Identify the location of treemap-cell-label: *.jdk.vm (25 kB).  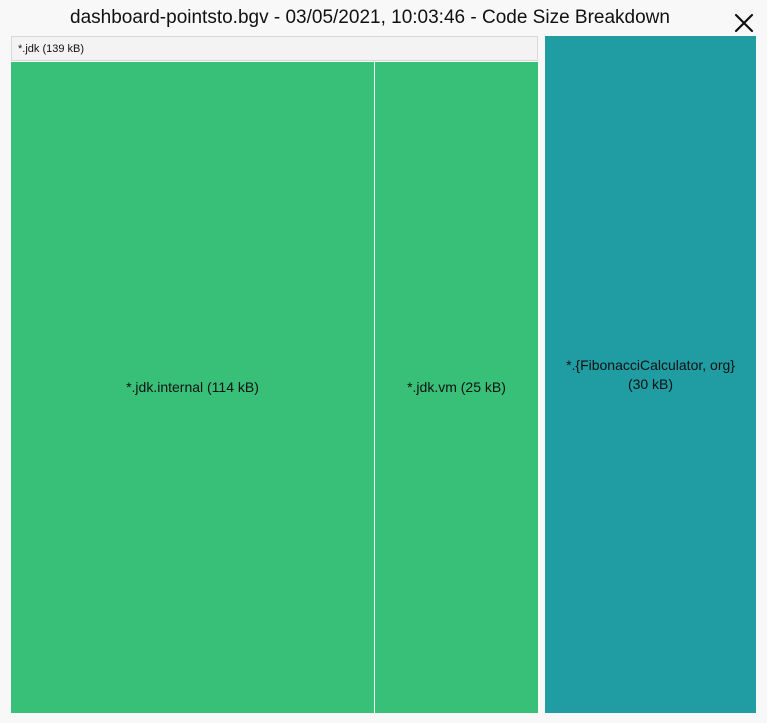
(456, 387).